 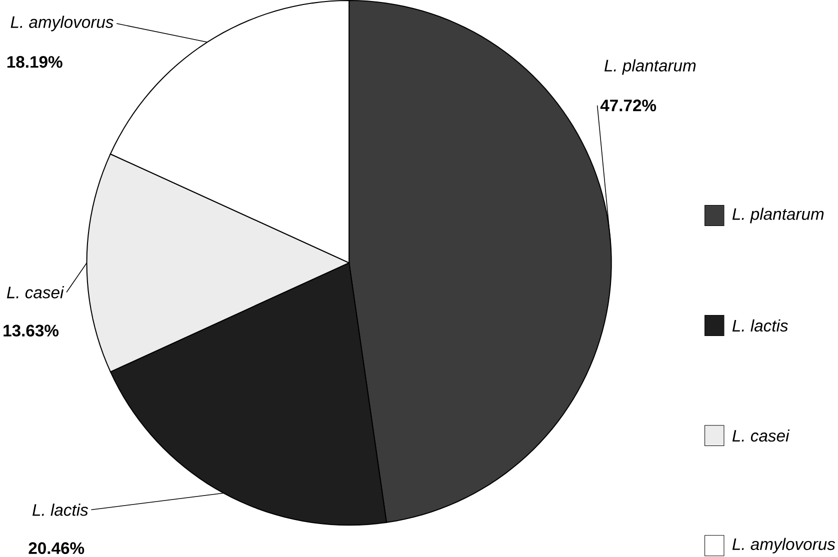 What do you see at coordinates (784, 546) in the screenshot?
I see `legend-label: L. amylovorus` at bounding box center [784, 546].